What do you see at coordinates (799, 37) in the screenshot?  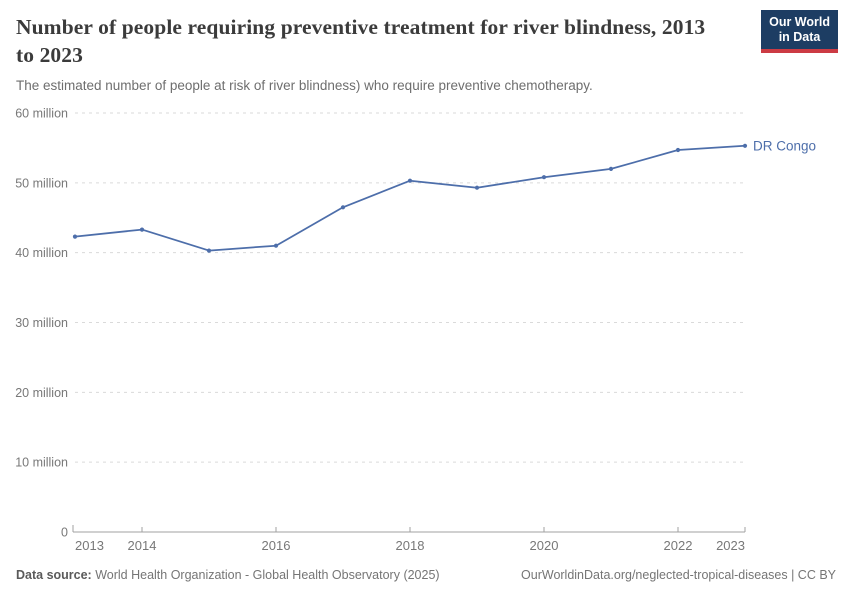 I see `owid-logo-line2: in Data` at bounding box center [799, 37].